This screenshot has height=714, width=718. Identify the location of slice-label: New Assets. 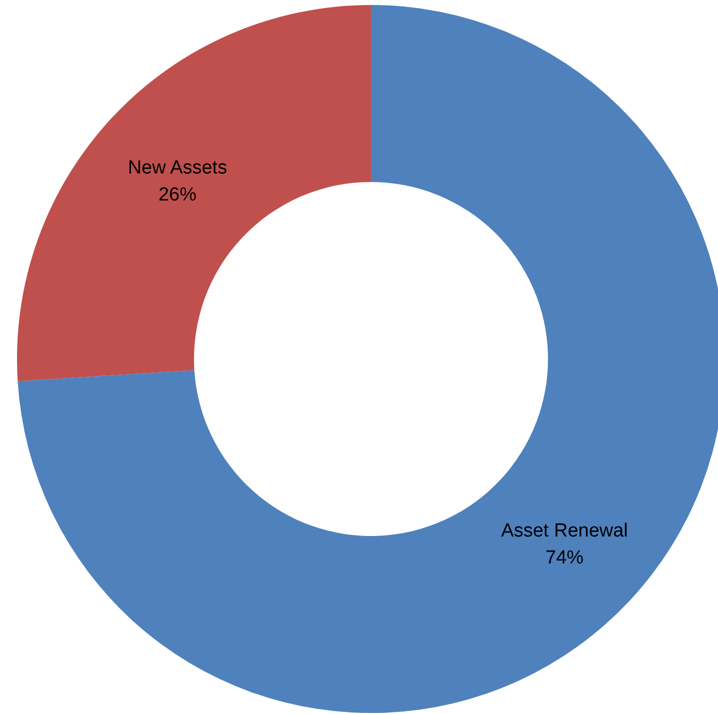
(178, 167).